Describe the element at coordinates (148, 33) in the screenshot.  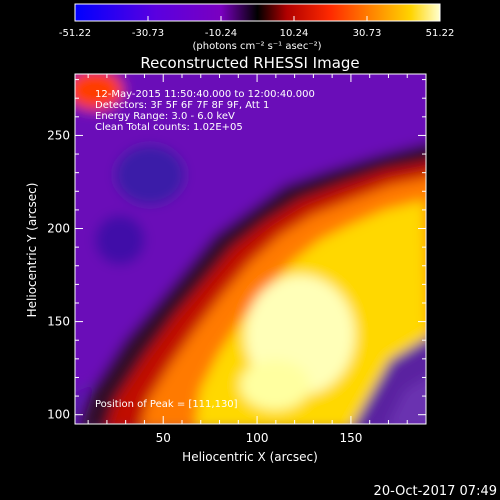
I see `colorbar-tick-label: -30.73` at that location.